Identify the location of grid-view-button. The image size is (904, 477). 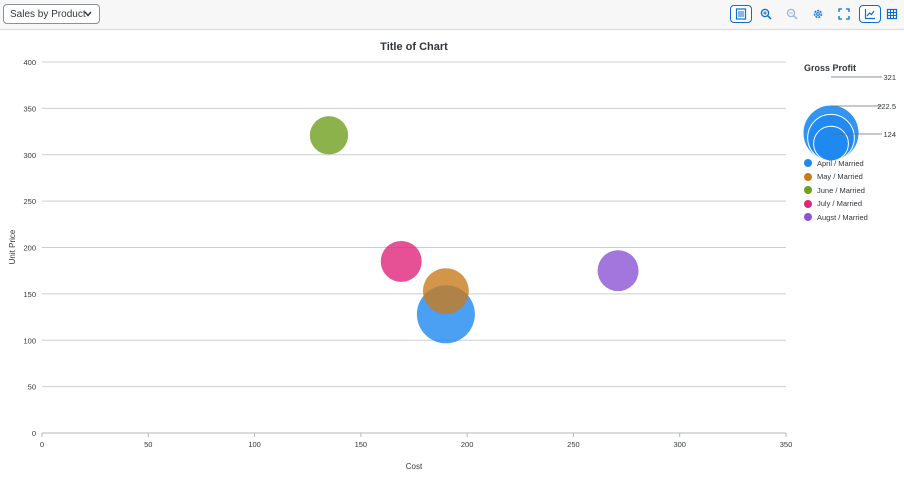
(892, 14).